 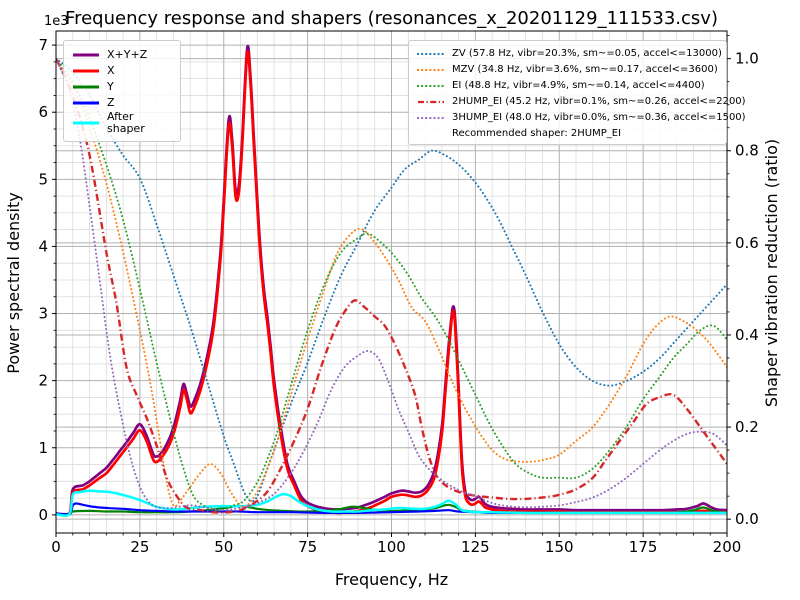 I want to click on tick-label: 200, so click(x=727, y=547).